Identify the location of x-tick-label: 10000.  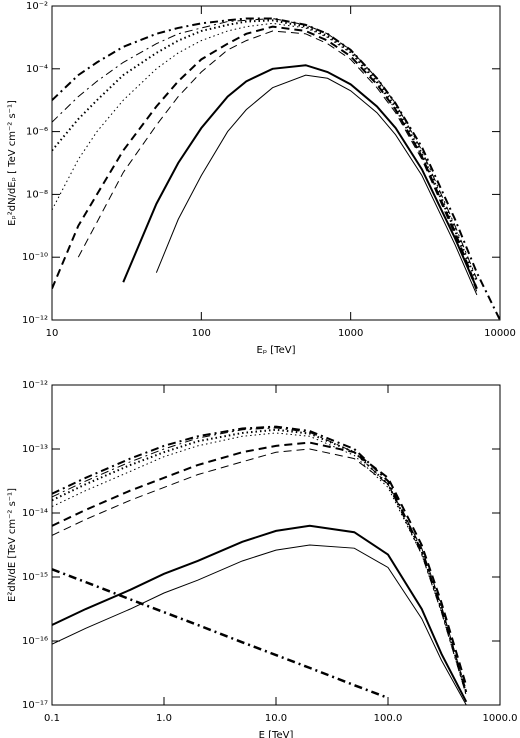
(500, 333).